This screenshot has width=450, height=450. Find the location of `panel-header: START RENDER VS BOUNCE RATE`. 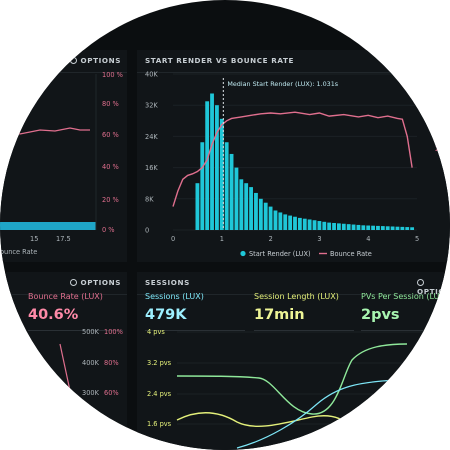

panel-header: START RENDER VS BOUNCE RATE is located at coordinates (293, 61).